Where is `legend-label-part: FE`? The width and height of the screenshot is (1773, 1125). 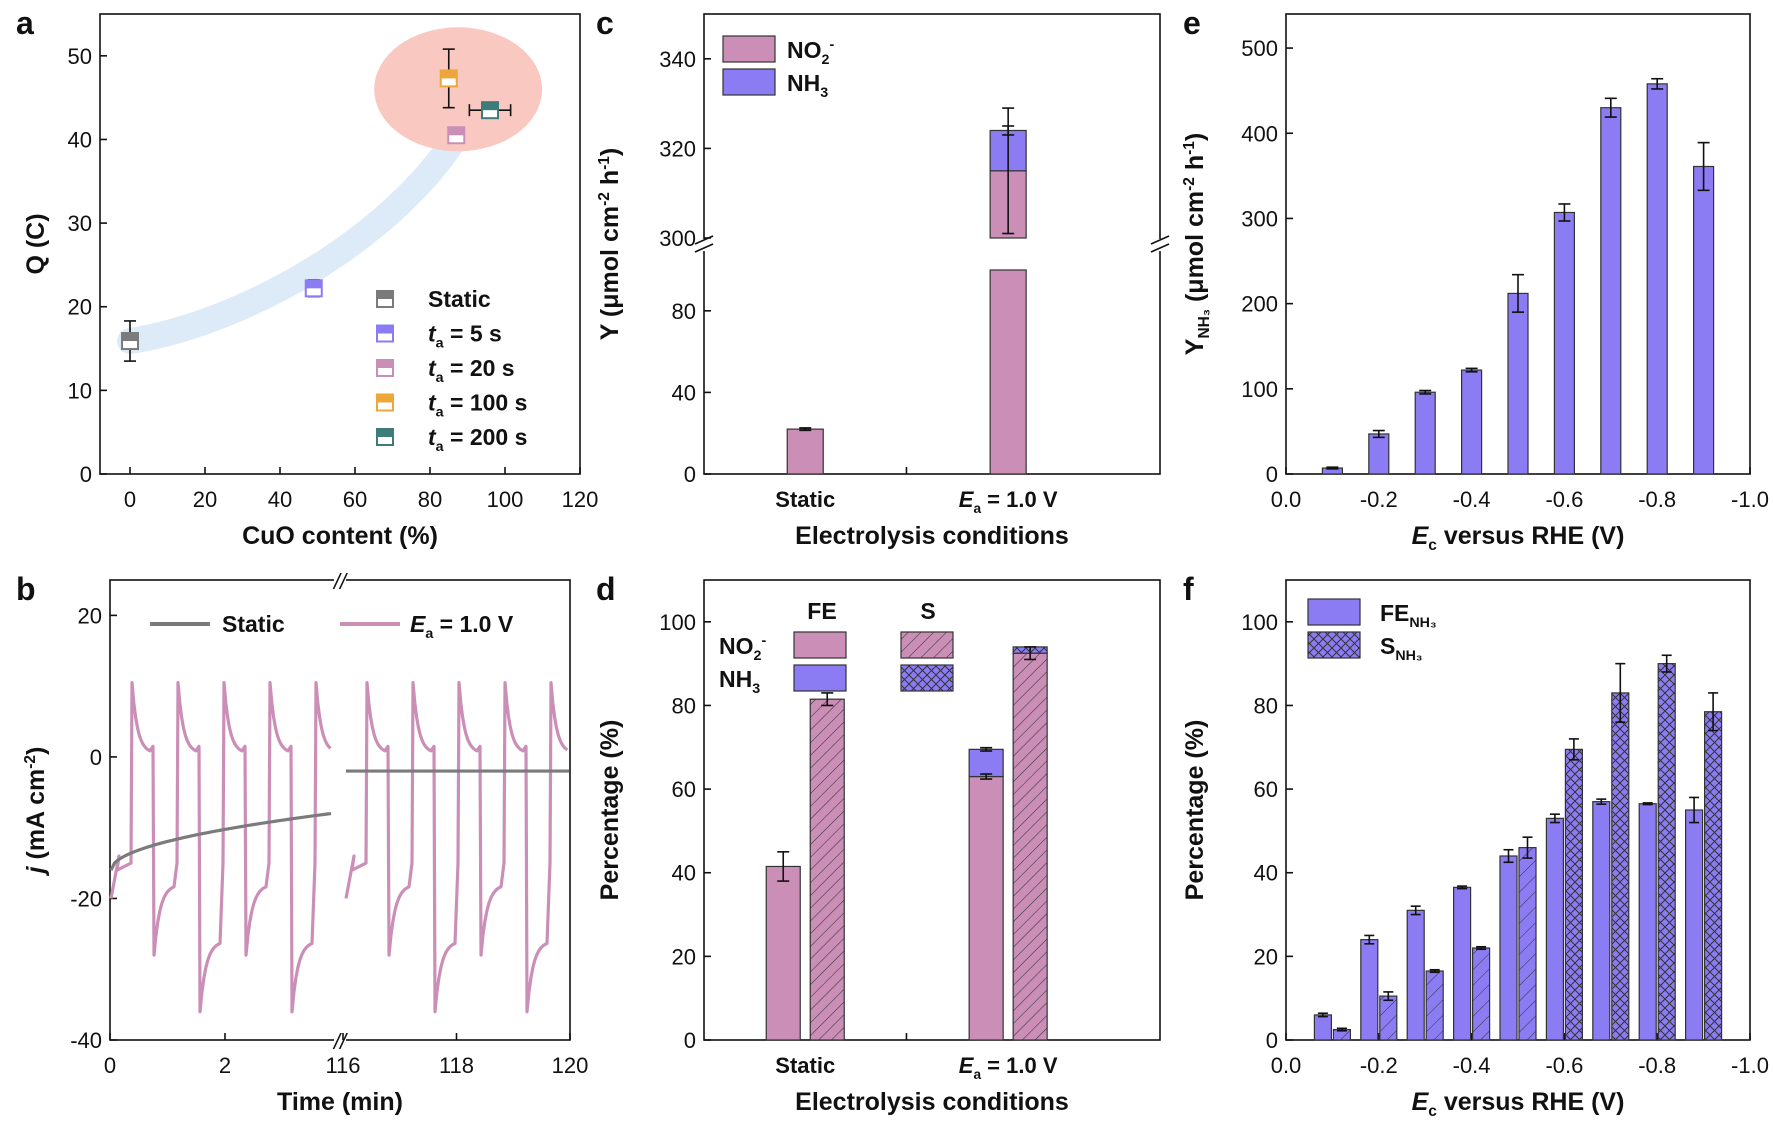
legend-label-part: FE is located at coordinates (1394, 613).